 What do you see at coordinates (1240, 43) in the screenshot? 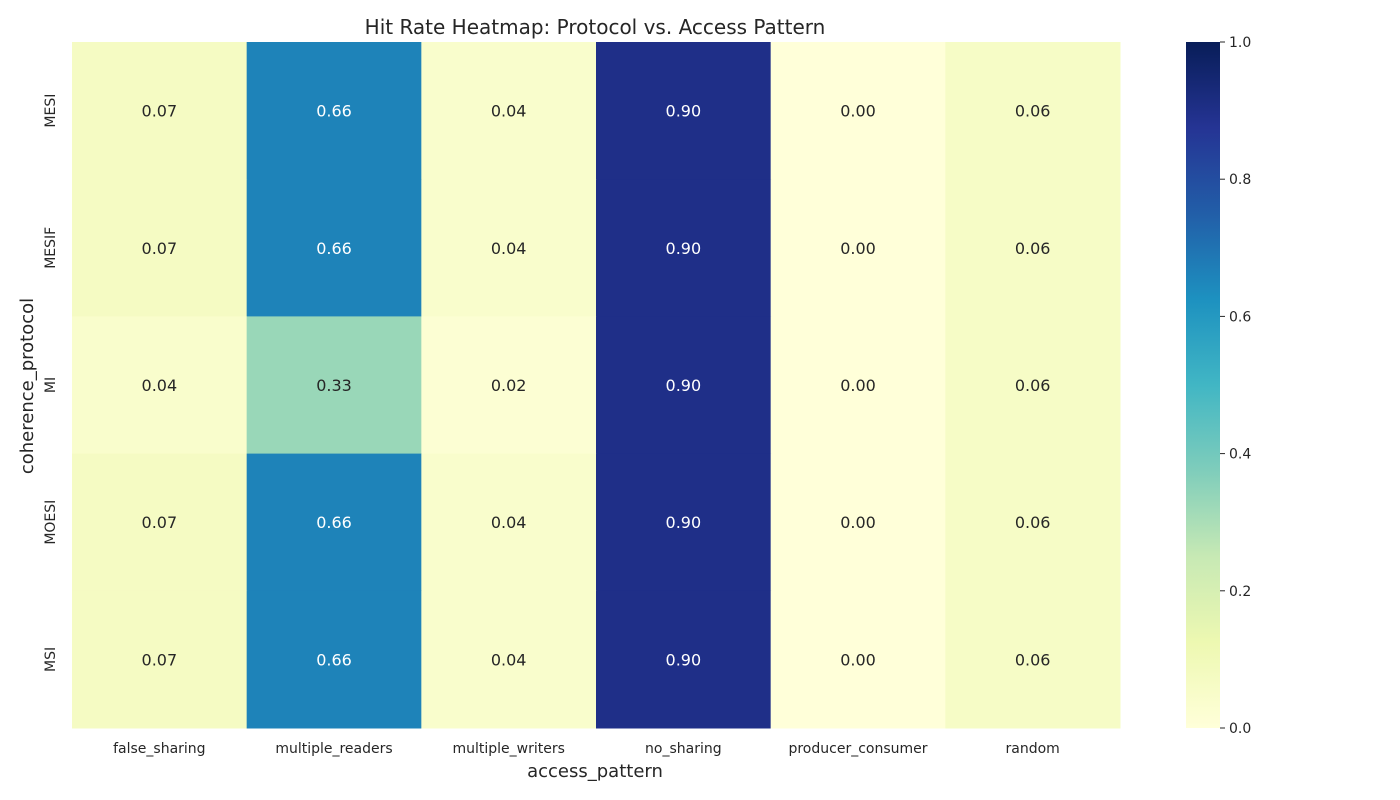
I see `colorbar-tick-label: 1.0` at bounding box center [1240, 43].